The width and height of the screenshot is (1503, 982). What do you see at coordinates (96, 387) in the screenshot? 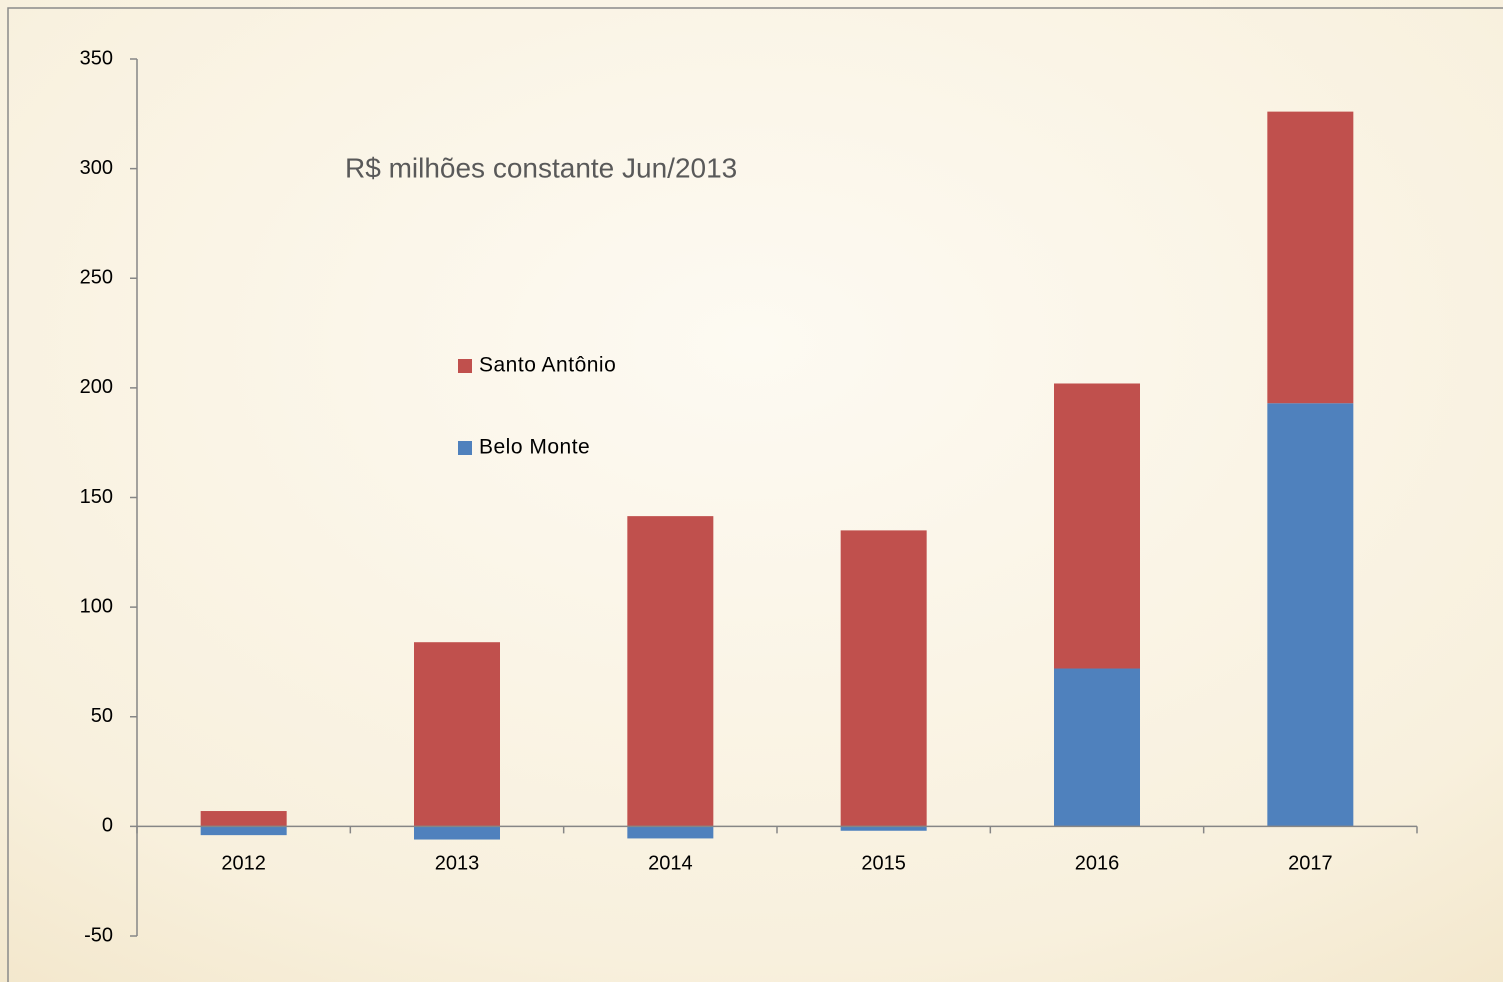
I see `y-tick-label: 200` at bounding box center [96, 387].